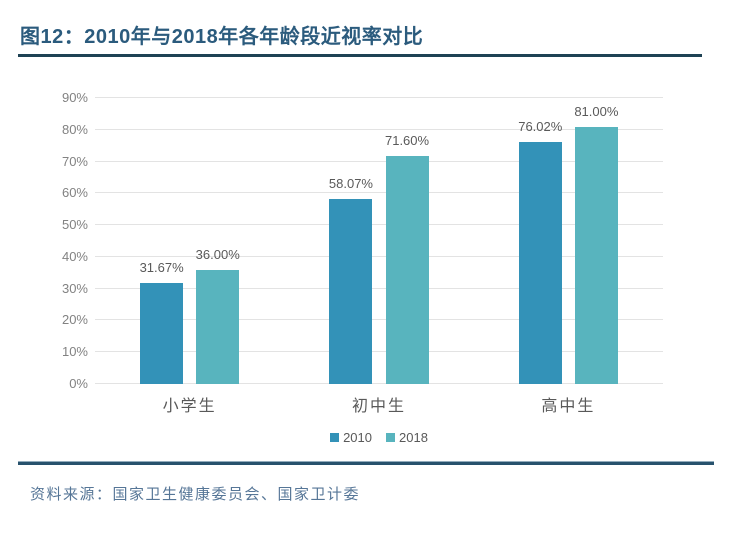 This screenshot has width=750, height=535. I want to click on bar-2010-高中生: 76.02%, so click(540, 251).